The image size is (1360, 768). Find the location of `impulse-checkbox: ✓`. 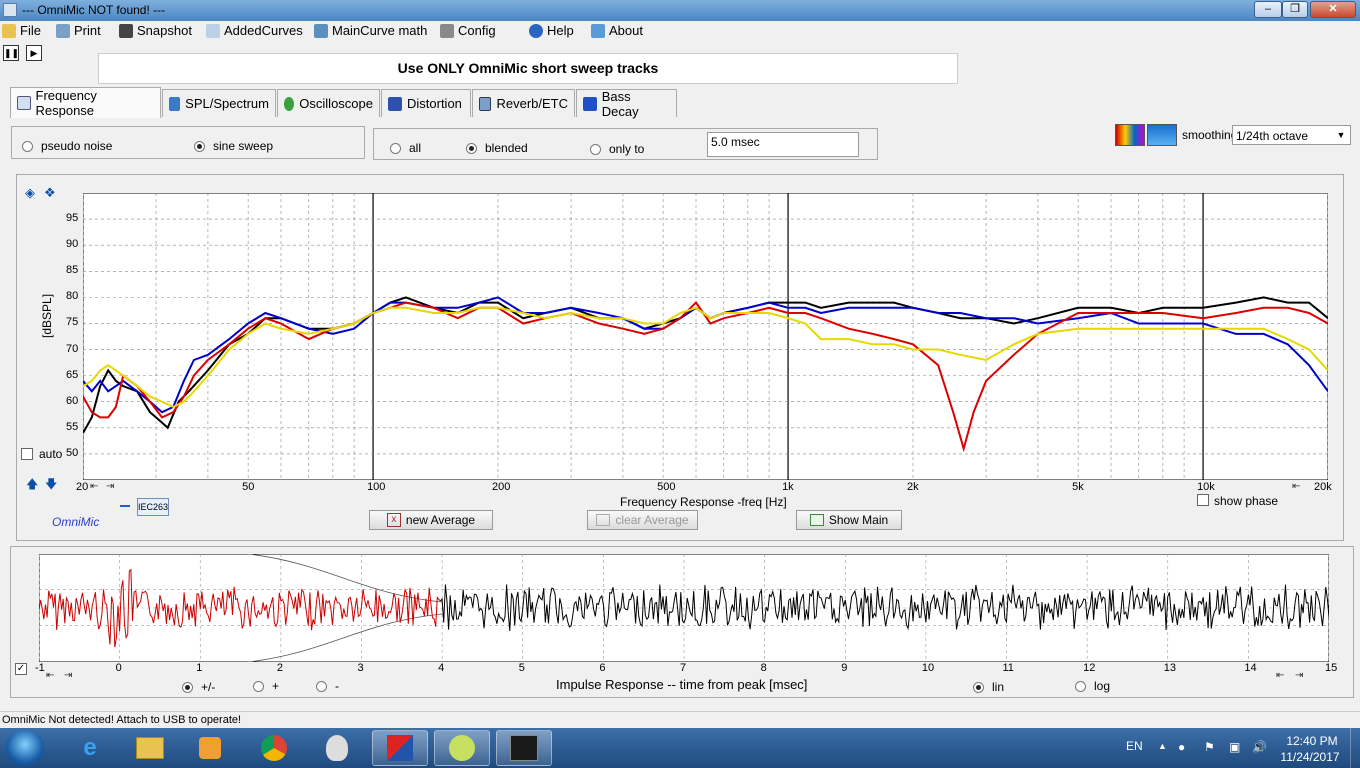

impulse-checkbox: ✓ is located at coordinates (21, 669).